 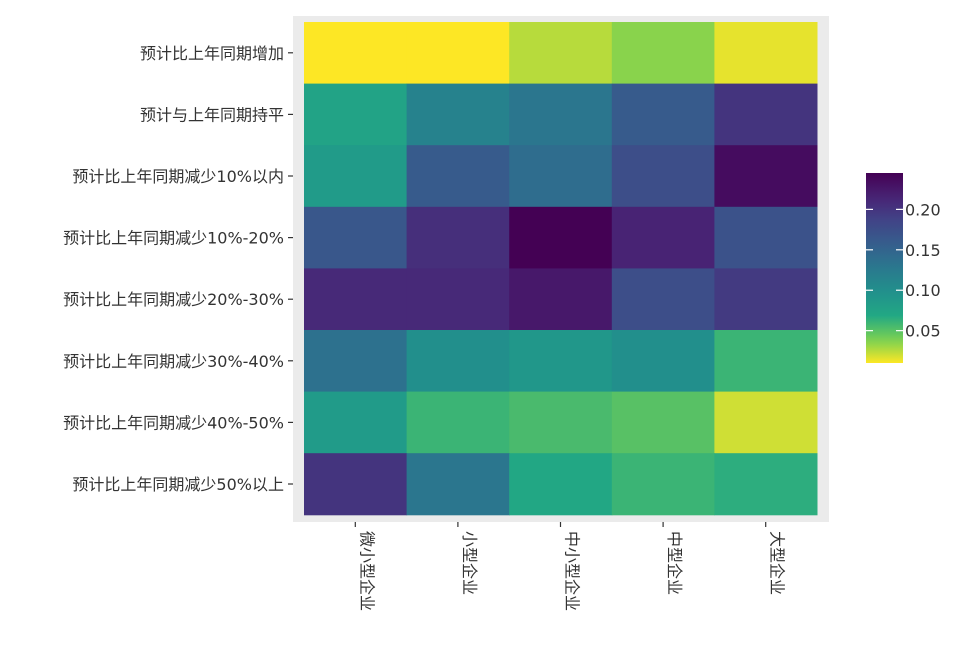 I want to click on x-tick-label: 中小型企业, so click(x=572, y=571).